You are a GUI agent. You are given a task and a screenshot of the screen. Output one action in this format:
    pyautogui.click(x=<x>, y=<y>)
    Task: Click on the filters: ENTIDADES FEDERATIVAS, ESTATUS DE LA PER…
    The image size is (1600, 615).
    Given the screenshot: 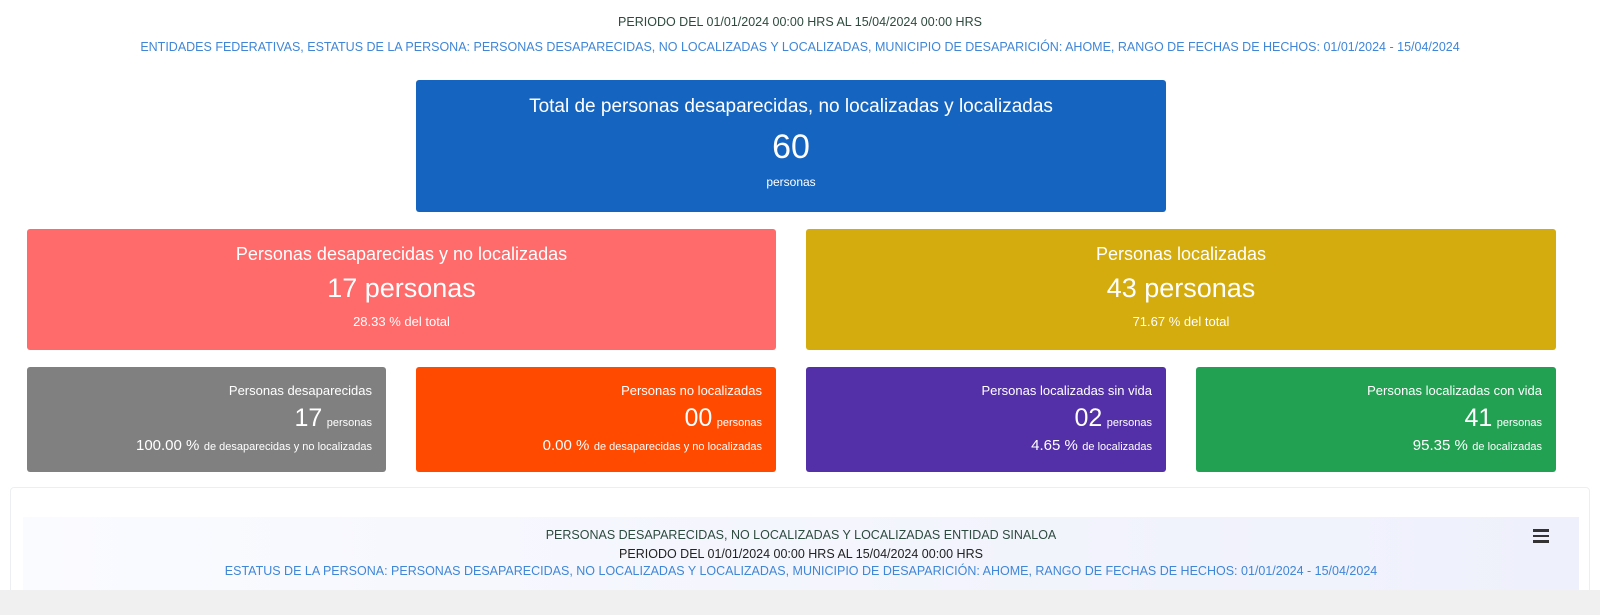 What is the action you would take?
    pyautogui.click(x=800, y=47)
    